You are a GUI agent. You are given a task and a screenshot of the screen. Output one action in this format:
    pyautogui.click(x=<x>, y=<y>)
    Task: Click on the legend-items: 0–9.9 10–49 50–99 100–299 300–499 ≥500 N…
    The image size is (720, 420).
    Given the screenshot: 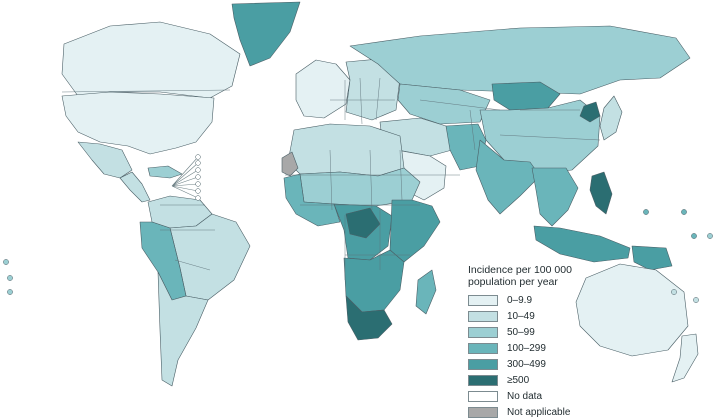 What is the action you would take?
    pyautogui.click(x=578, y=356)
    